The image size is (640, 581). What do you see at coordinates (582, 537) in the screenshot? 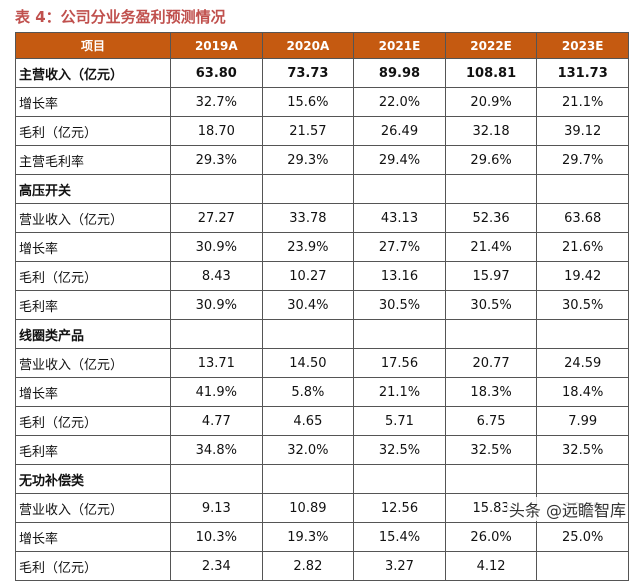
I see `value-cell: 25.0%` at bounding box center [582, 537].